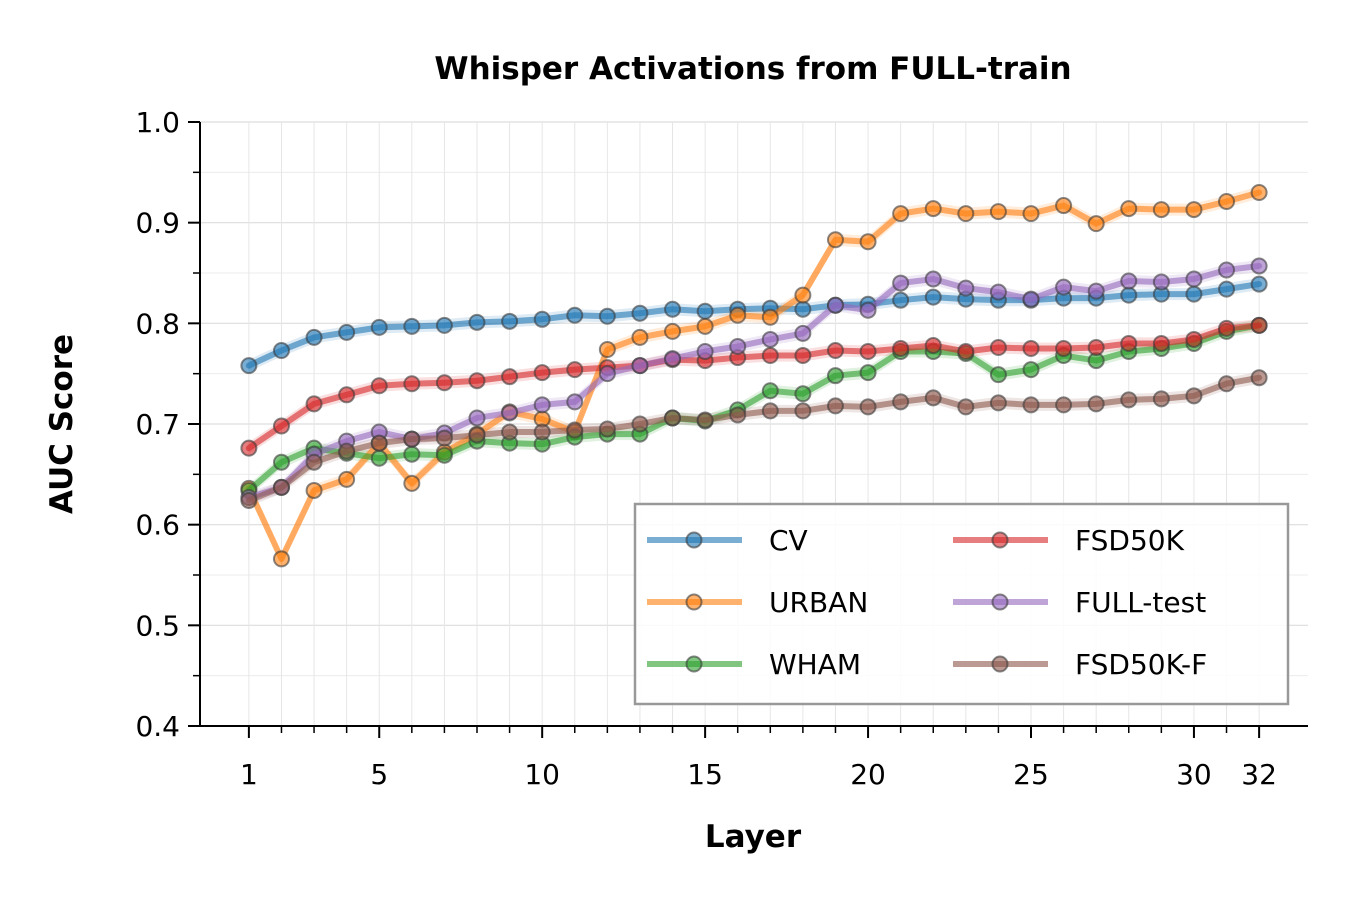  What do you see at coordinates (788, 540) in the screenshot?
I see `legend-label-cv: CV` at bounding box center [788, 540].